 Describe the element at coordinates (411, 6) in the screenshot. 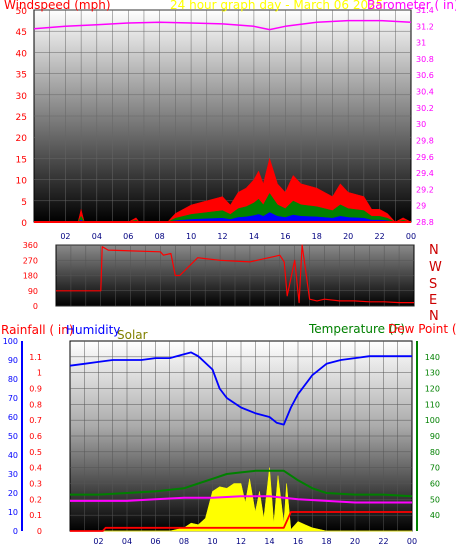

I see `barometer-label: Barometer ( in)` at that location.